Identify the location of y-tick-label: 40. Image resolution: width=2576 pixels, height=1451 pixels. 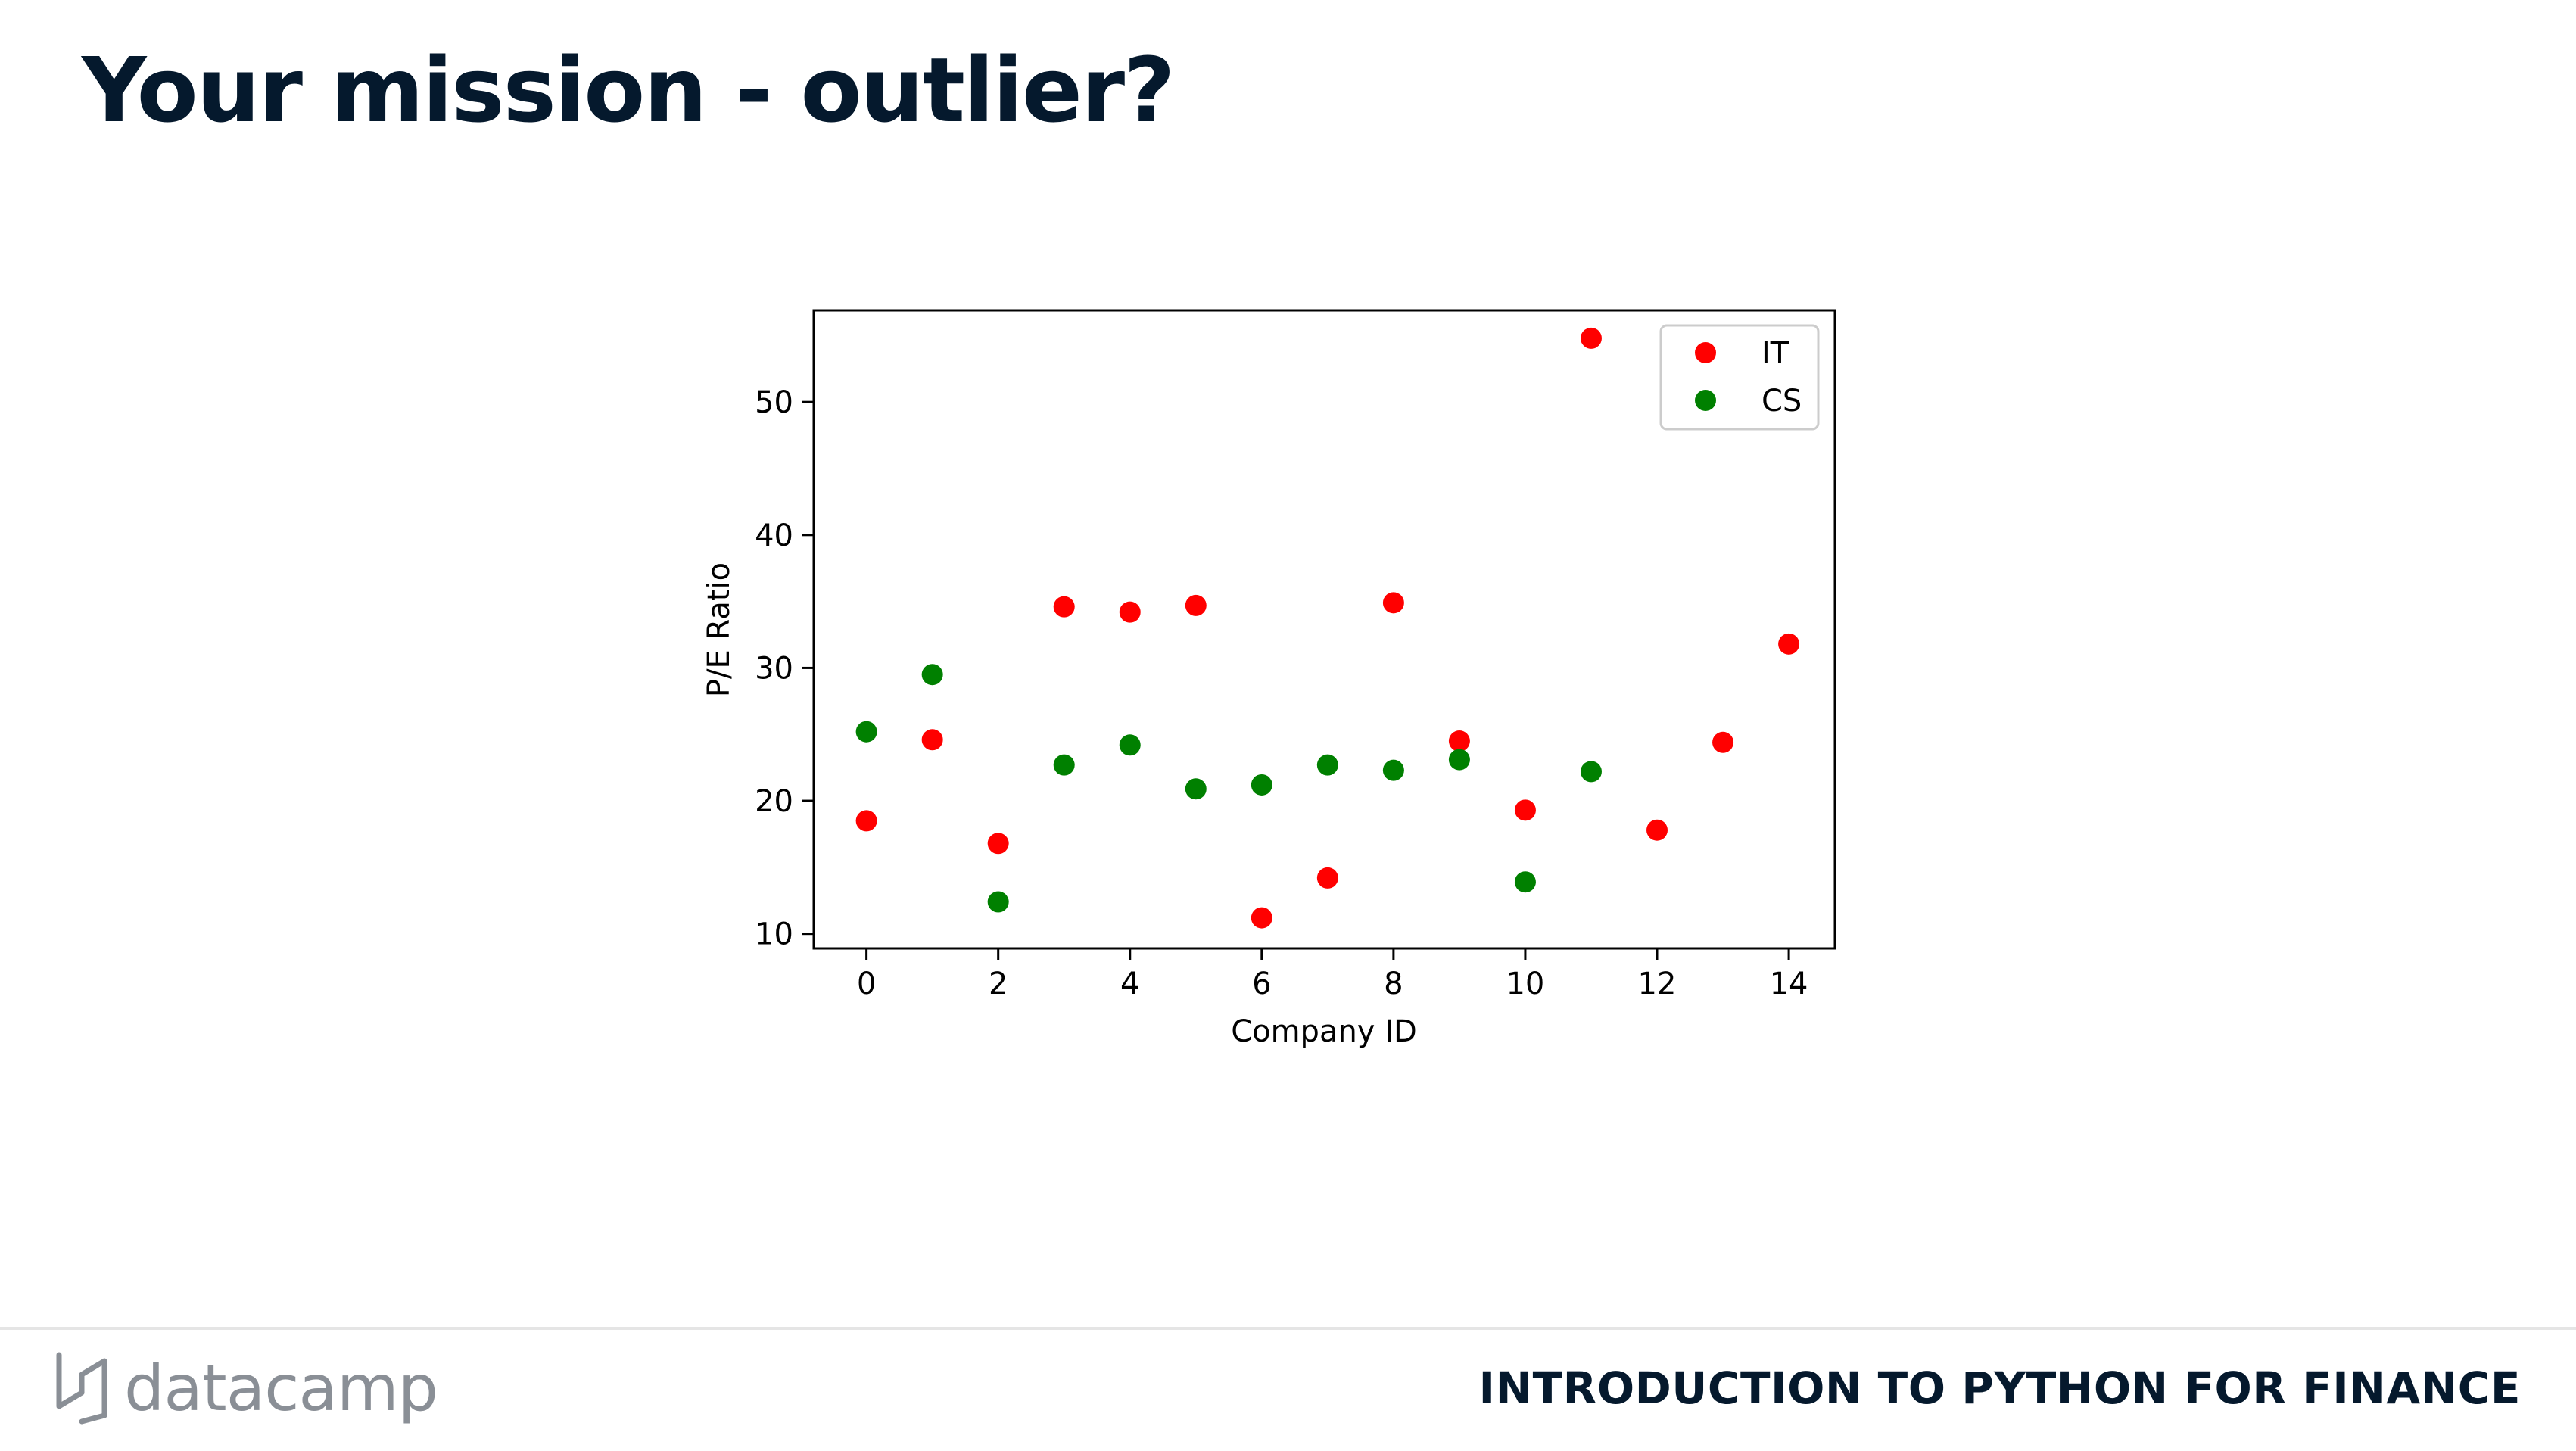
(774, 535).